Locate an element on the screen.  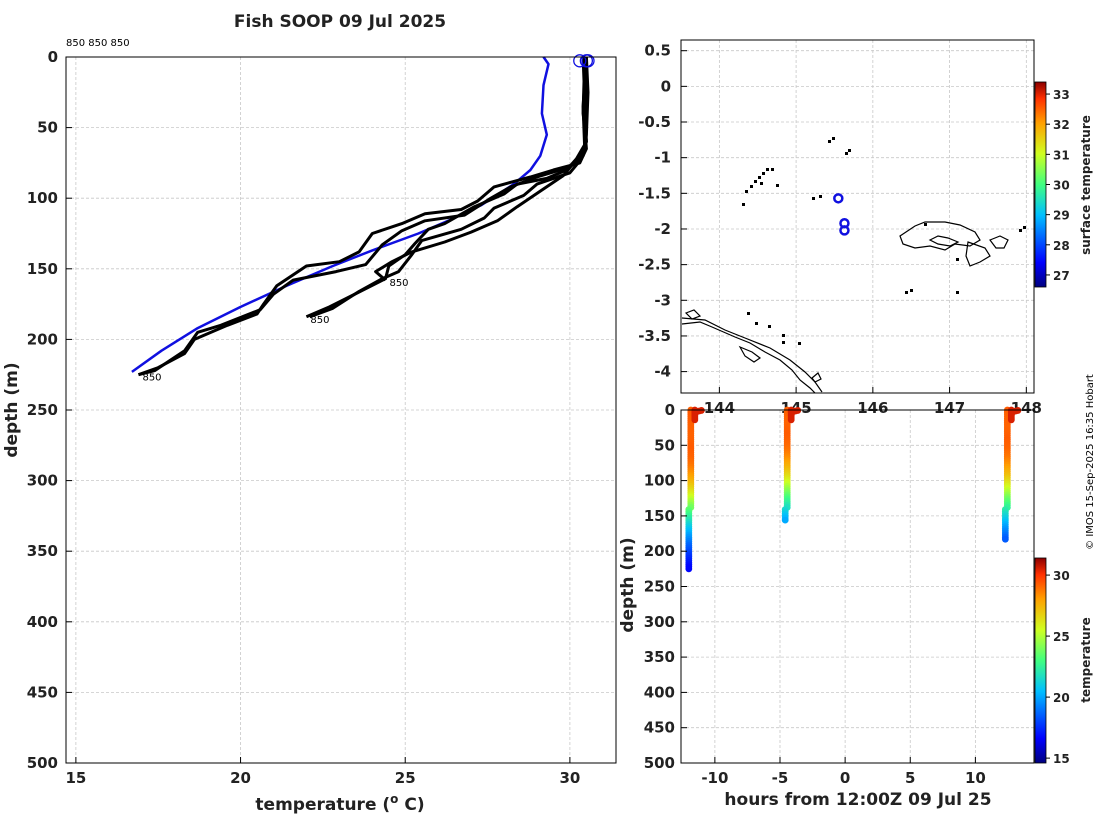
map-colorbar-tick-label: 33 is located at coordinates (1061, 95).